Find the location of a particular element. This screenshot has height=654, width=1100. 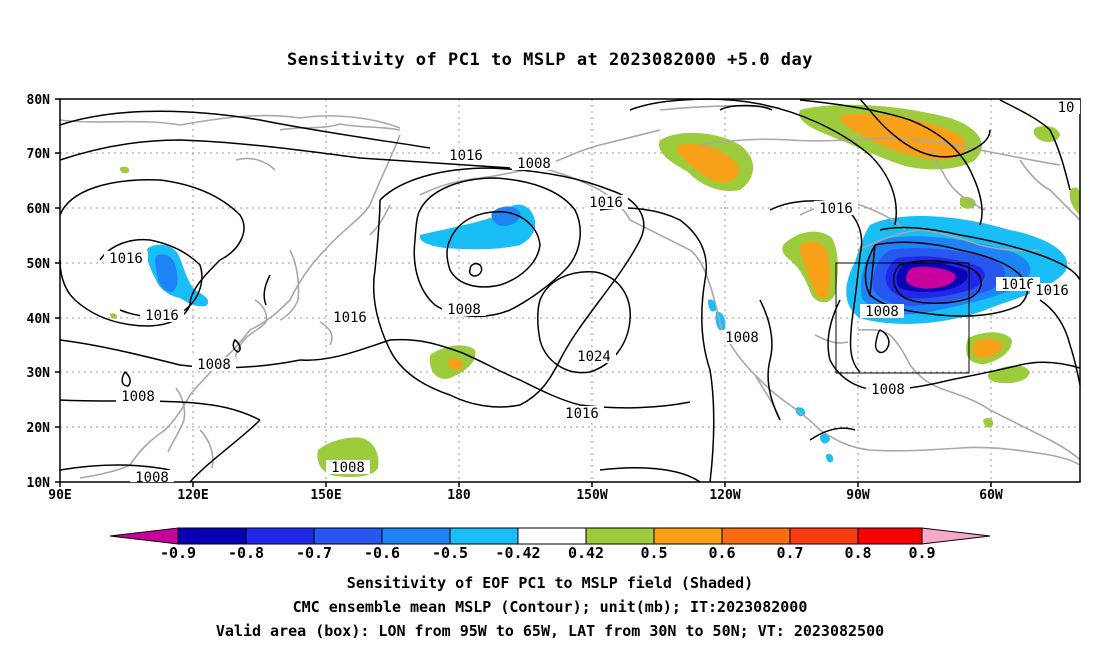

svg-text: 1024 is located at coordinates (594, 357).